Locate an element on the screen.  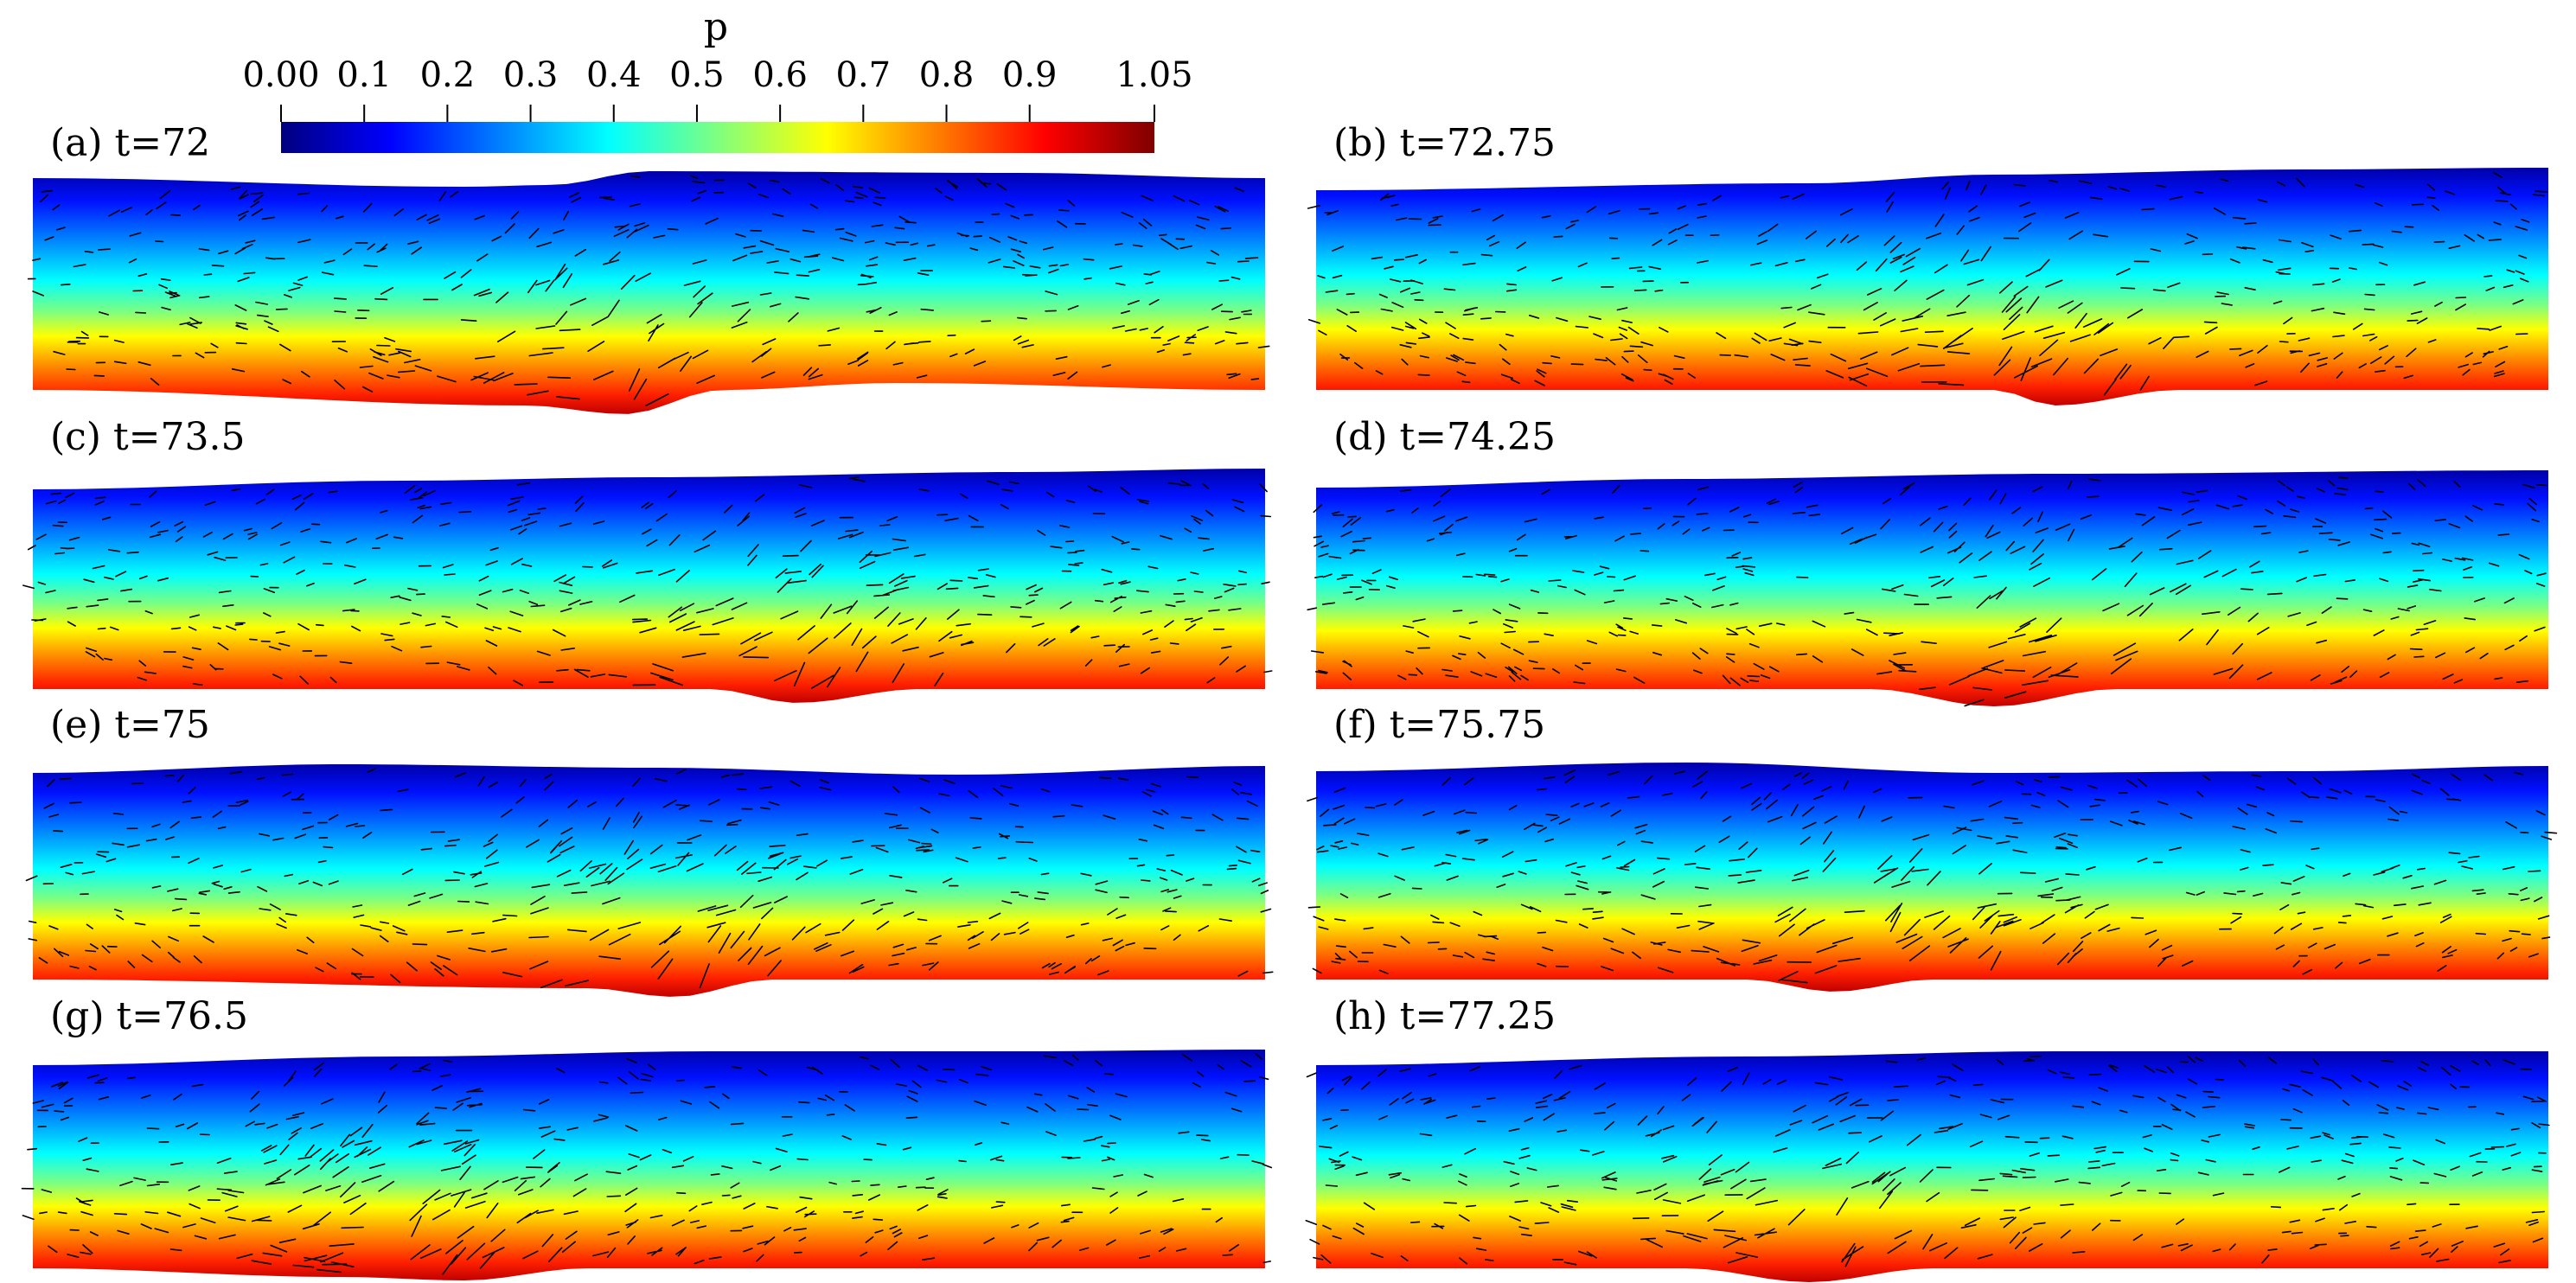
pressure-field-b is located at coordinates (1932, 286).